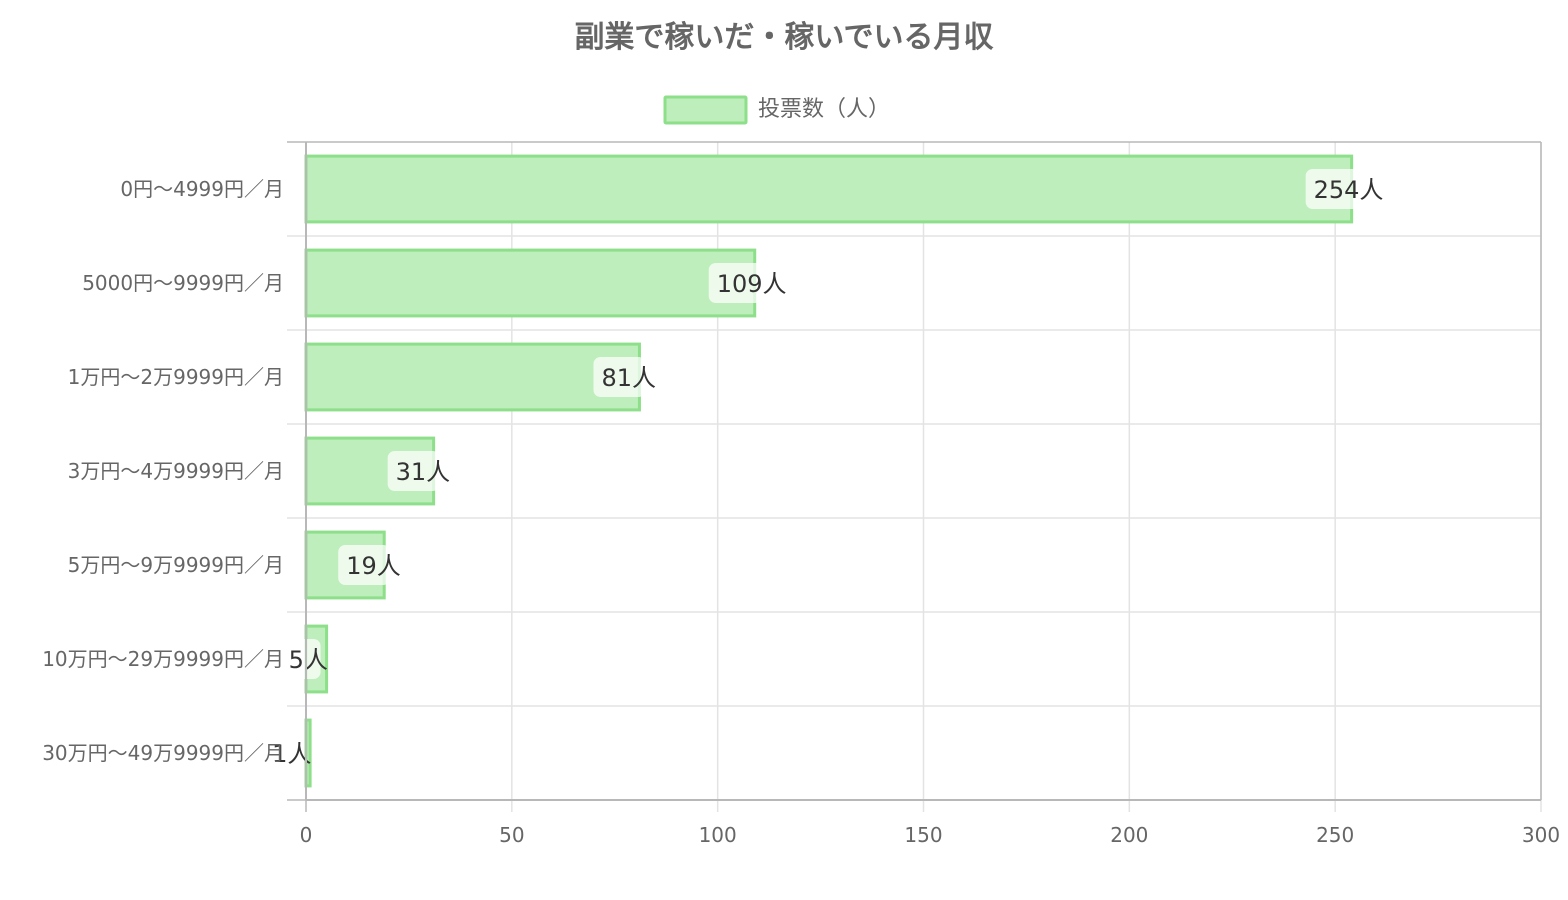  What do you see at coordinates (784, 37) in the screenshot?
I see `chart-title: 副業で稼いだ・稼いでいる月収` at bounding box center [784, 37].